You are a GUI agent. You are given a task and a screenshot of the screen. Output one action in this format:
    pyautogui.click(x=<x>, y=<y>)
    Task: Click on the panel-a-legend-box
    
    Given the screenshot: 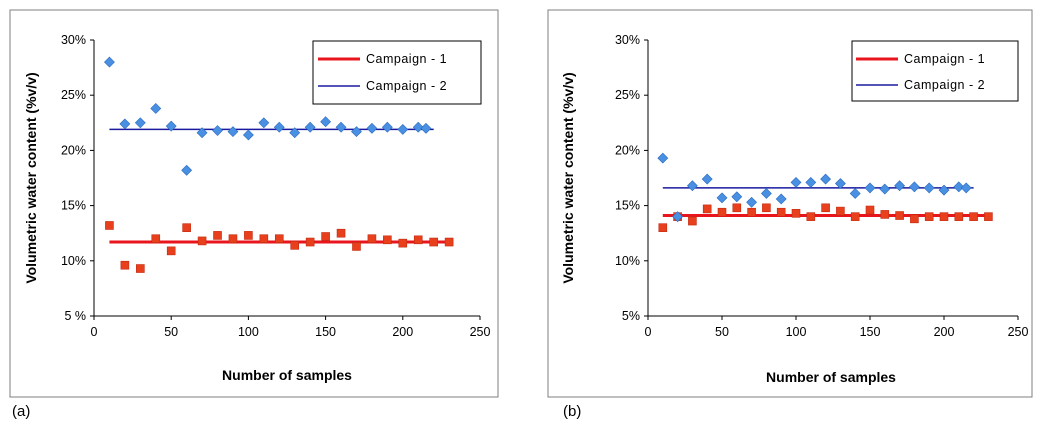 What is the action you would take?
    pyautogui.click(x=397, y=72)
    